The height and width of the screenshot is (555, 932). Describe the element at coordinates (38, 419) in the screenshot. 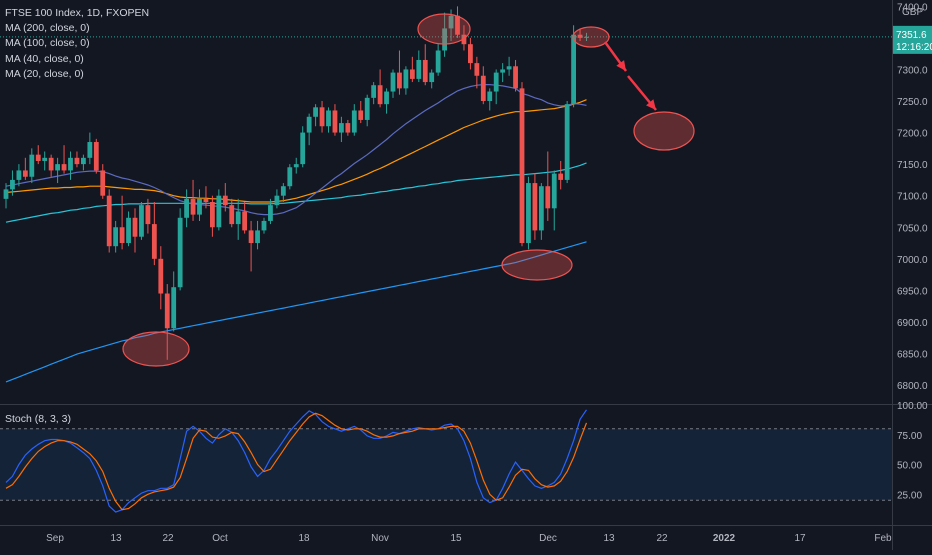

I see `stoch-label: Stoch (8, 3, 3)` at that location.